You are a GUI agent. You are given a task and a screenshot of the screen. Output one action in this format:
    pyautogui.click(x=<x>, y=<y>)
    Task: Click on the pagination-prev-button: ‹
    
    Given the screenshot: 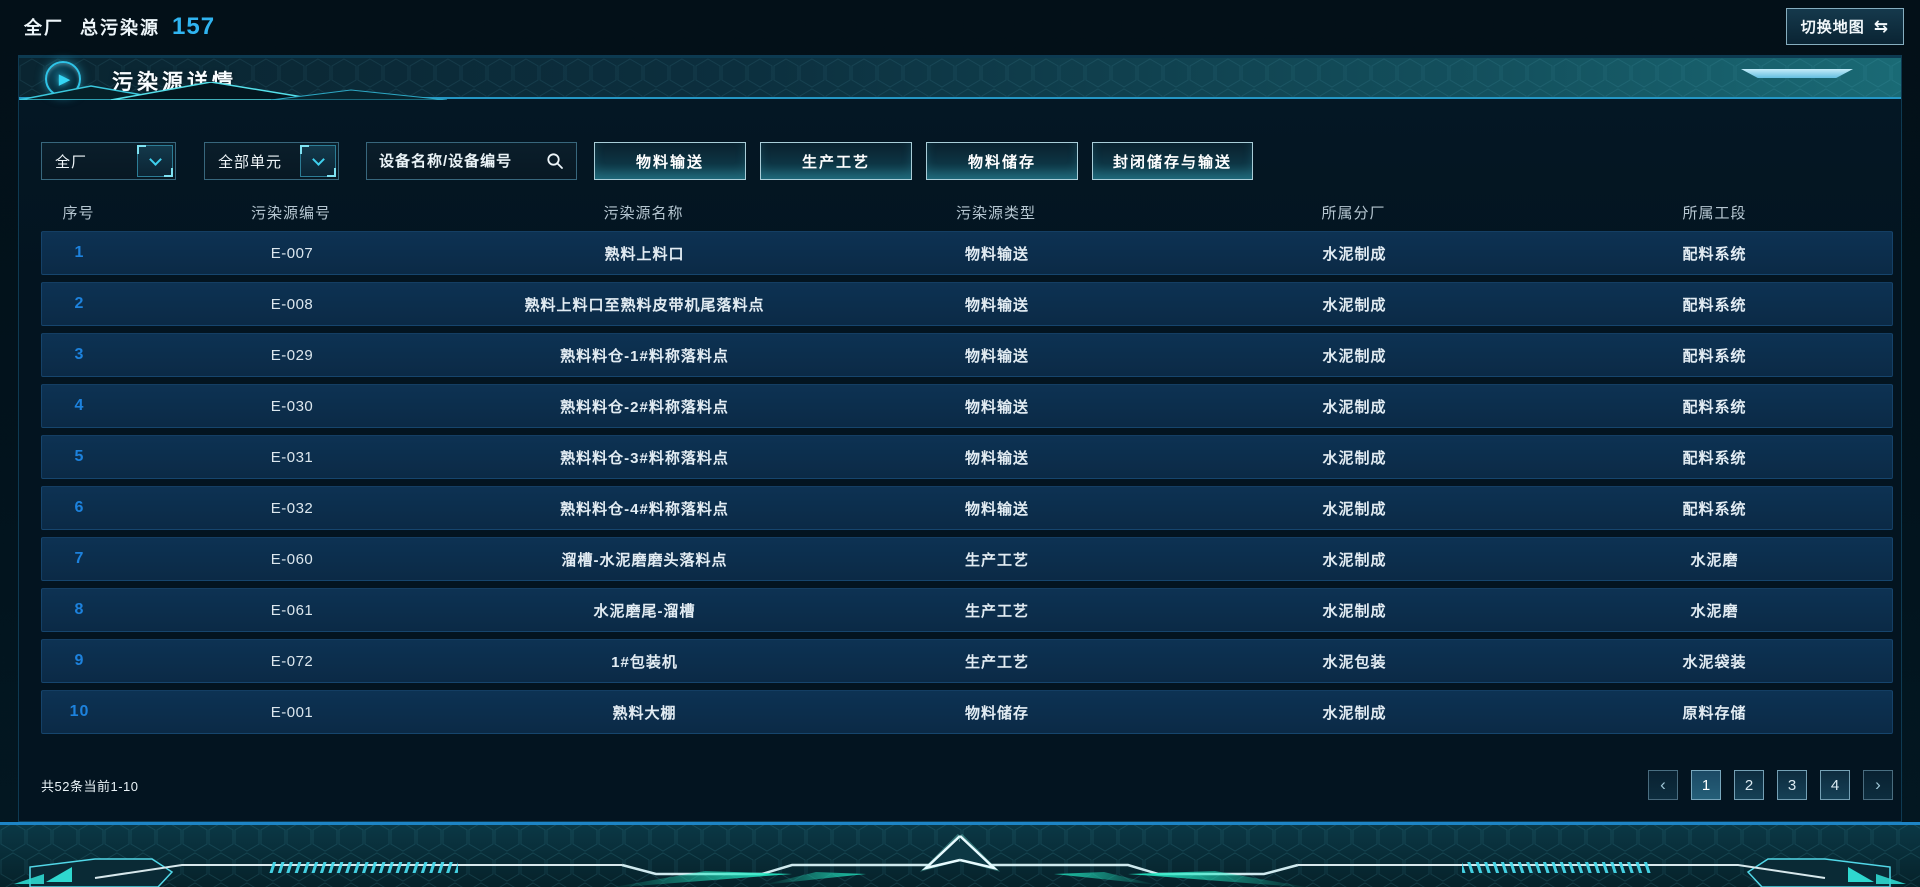 What is the action you would take?
    pyautogui.click(x=1663, y=785)
    